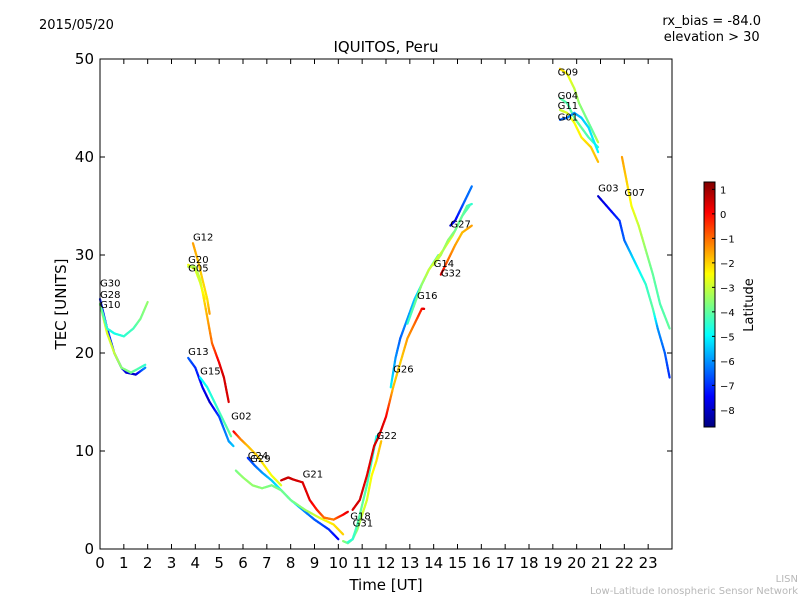 This screenshot has width=800, height=600. I want to click on x-tick-label: 14, so click(433, 563).